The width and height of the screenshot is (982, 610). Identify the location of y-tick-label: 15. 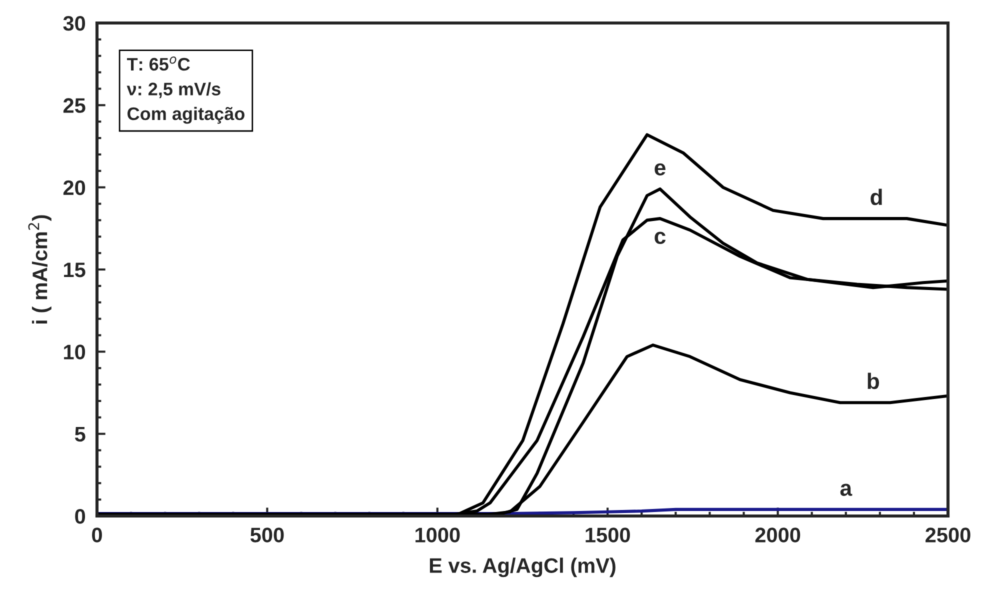
(75, 270).